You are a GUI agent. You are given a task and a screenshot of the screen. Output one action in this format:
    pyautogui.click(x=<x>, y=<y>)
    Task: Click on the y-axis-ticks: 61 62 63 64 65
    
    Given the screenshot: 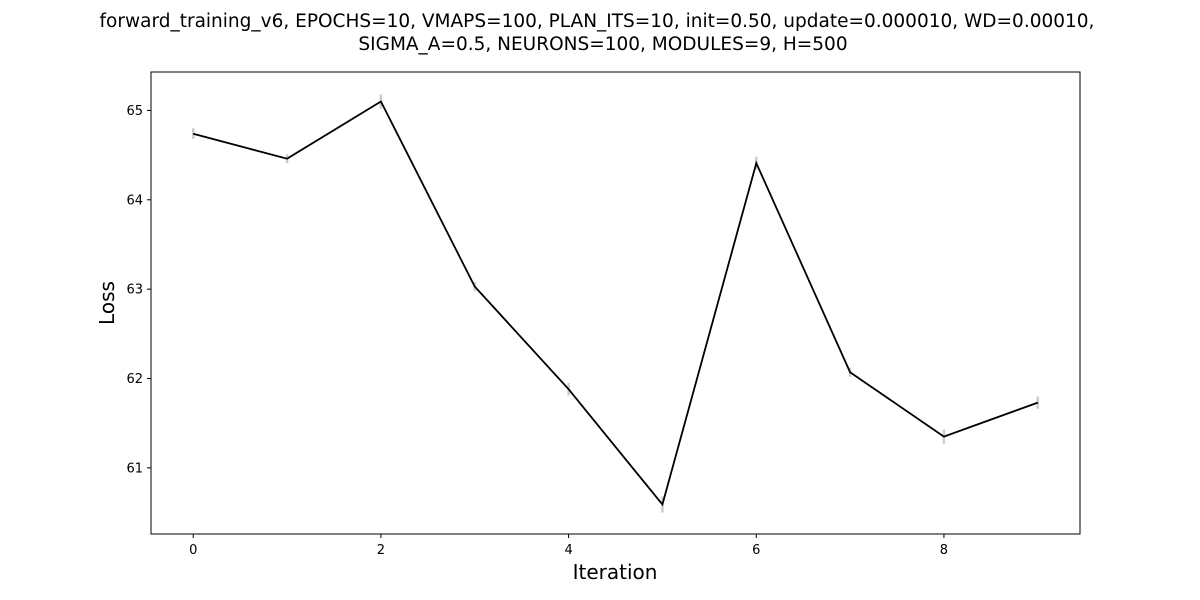 What is the action you would take?
    pyautogui.click(x=138, y=290)
    